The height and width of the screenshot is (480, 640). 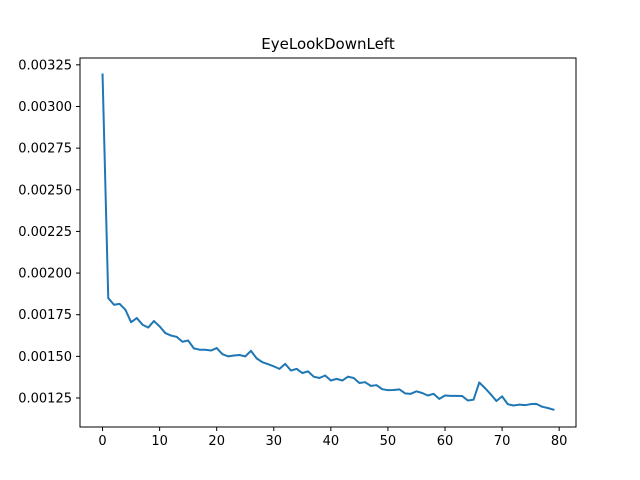 I want to click on x-tick-label: 10, so click(x=159, y=441).